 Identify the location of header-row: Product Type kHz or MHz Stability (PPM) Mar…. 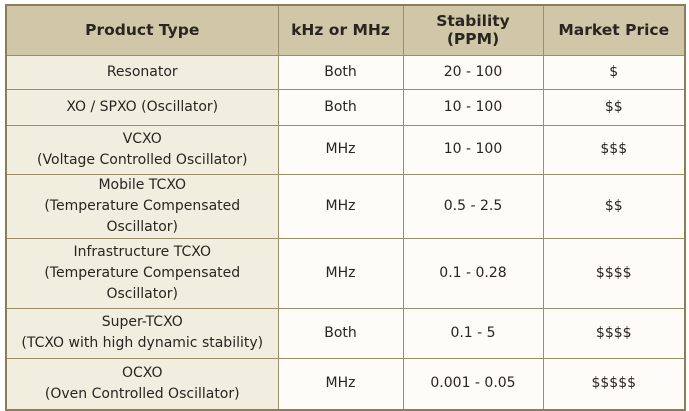
(345, 30).